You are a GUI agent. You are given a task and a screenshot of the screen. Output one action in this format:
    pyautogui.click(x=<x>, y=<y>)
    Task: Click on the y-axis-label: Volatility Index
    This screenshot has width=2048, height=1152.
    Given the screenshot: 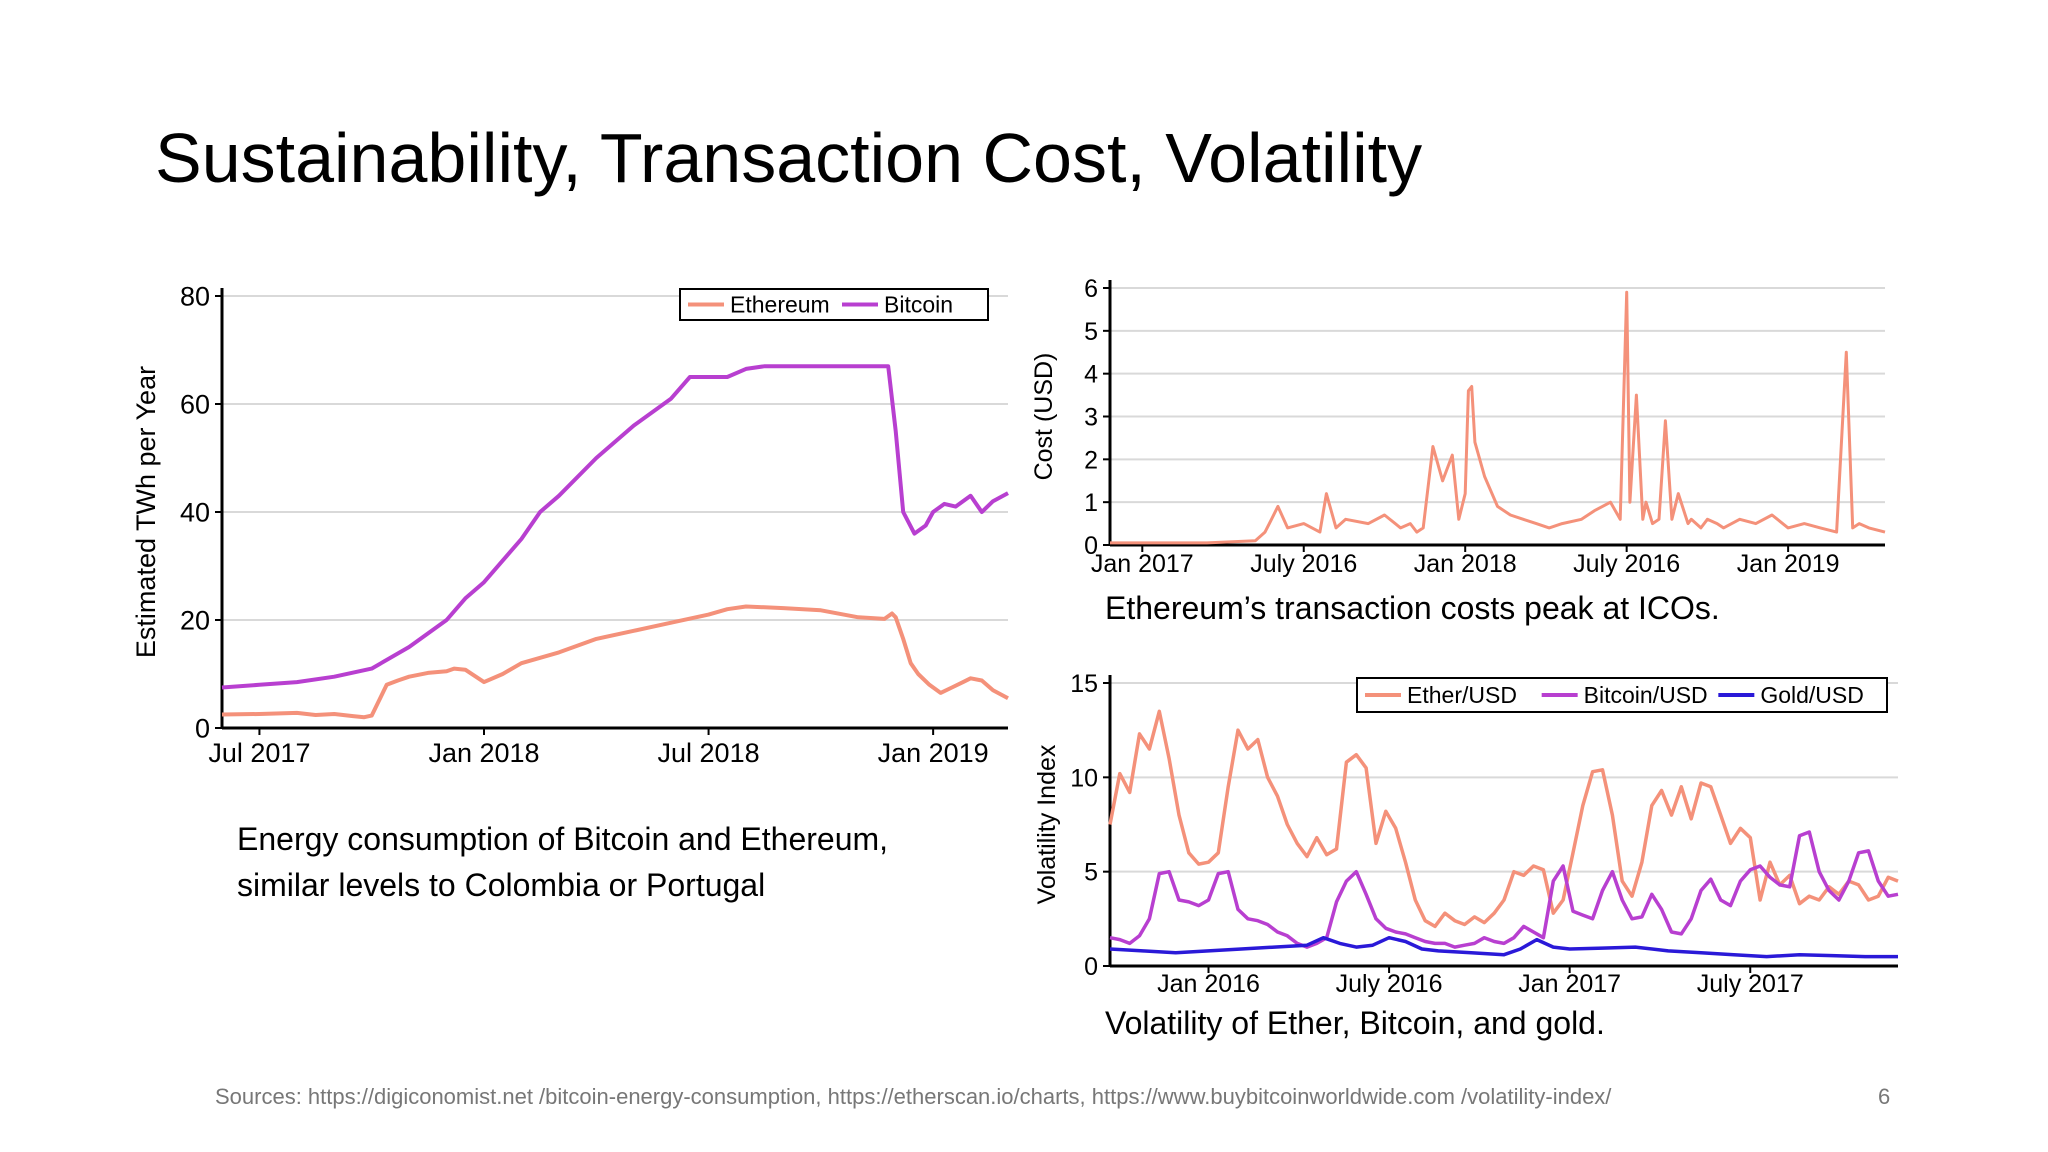 What is the action you would take?
    pyautogui.click(x=1047, y=824)
    